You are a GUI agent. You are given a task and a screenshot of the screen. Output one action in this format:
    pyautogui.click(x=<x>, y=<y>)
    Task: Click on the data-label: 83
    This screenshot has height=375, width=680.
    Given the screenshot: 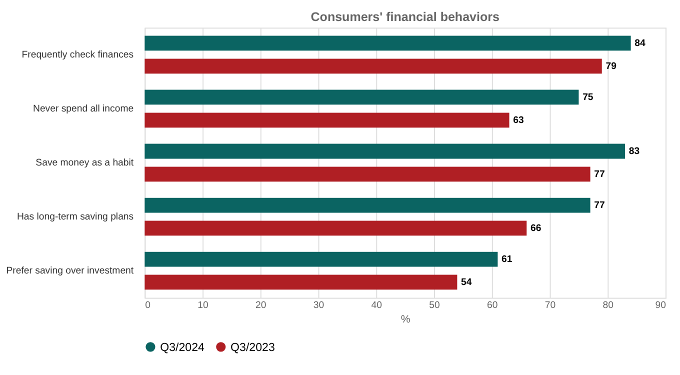 What is the action you would take?
    pyautogui.click(x=634, y=152)
    